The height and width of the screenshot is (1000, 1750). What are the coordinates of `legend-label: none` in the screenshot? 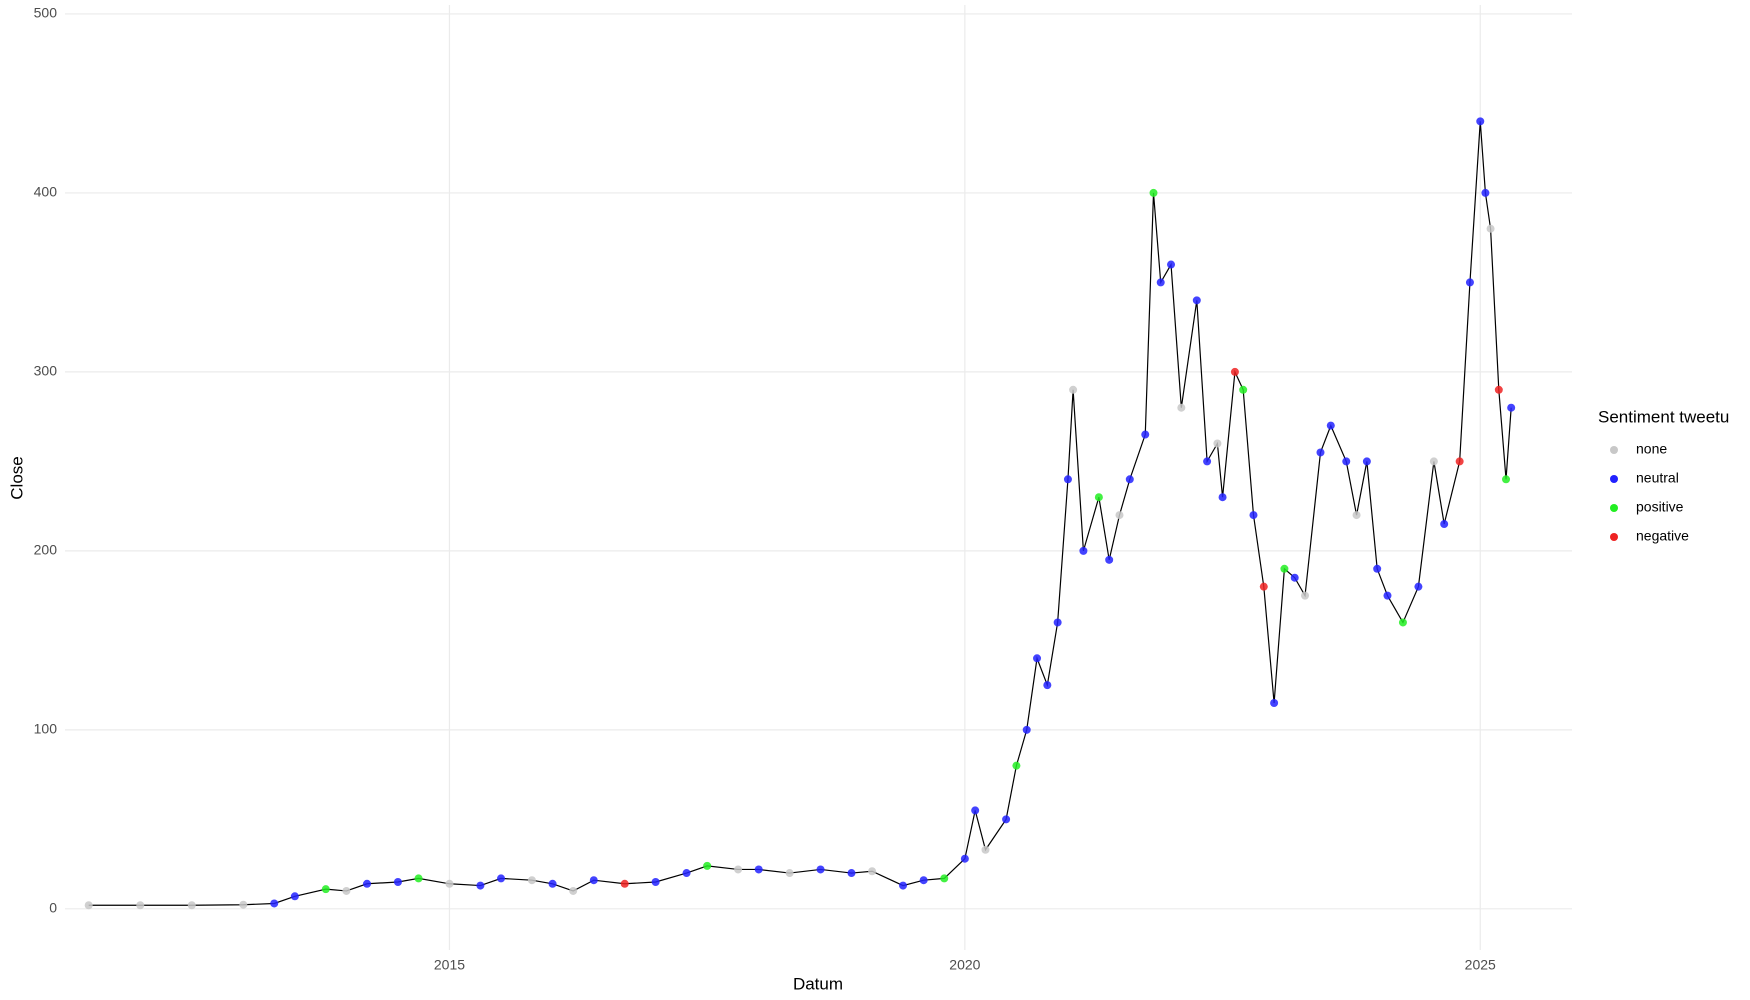 It's located at (1651, 449).